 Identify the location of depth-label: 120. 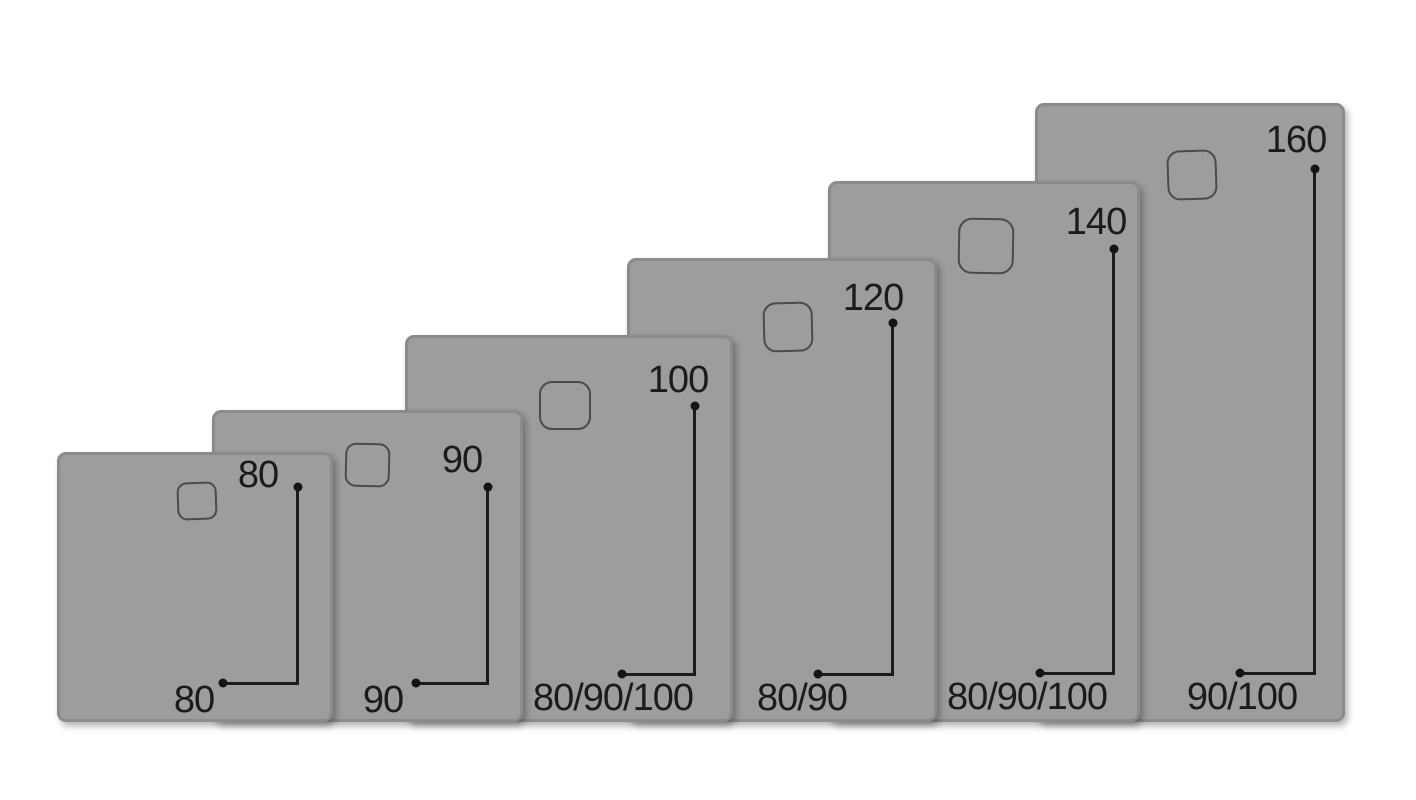
(873, 298).